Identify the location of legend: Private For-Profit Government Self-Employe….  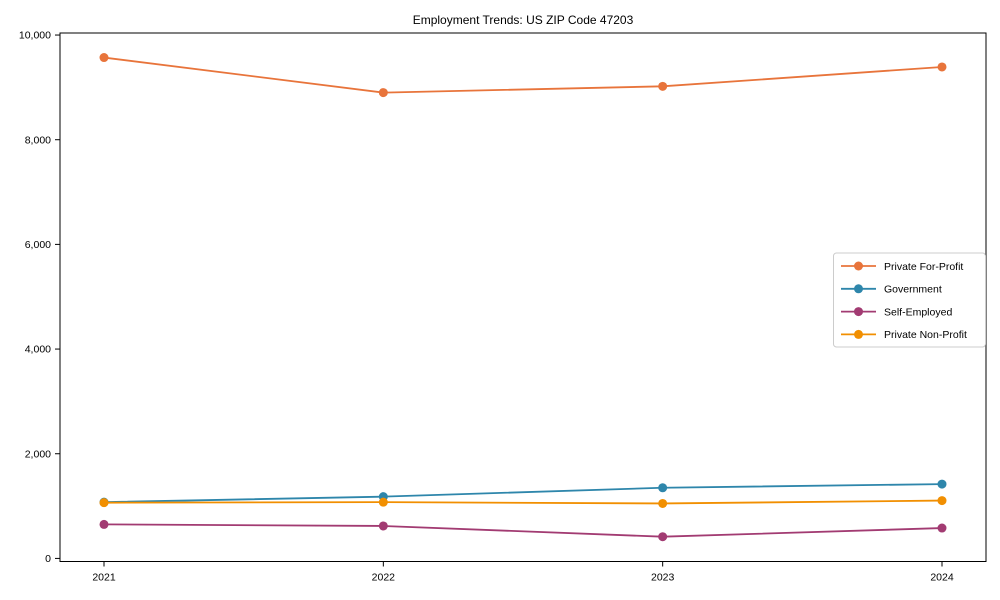
(909, 300).